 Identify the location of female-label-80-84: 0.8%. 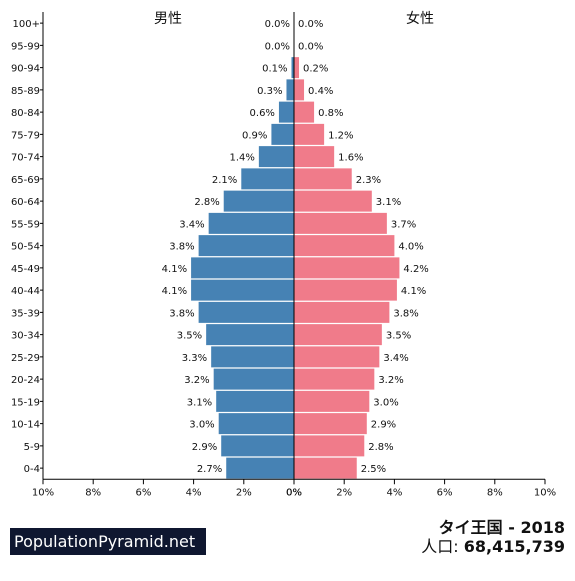
(330, 113).